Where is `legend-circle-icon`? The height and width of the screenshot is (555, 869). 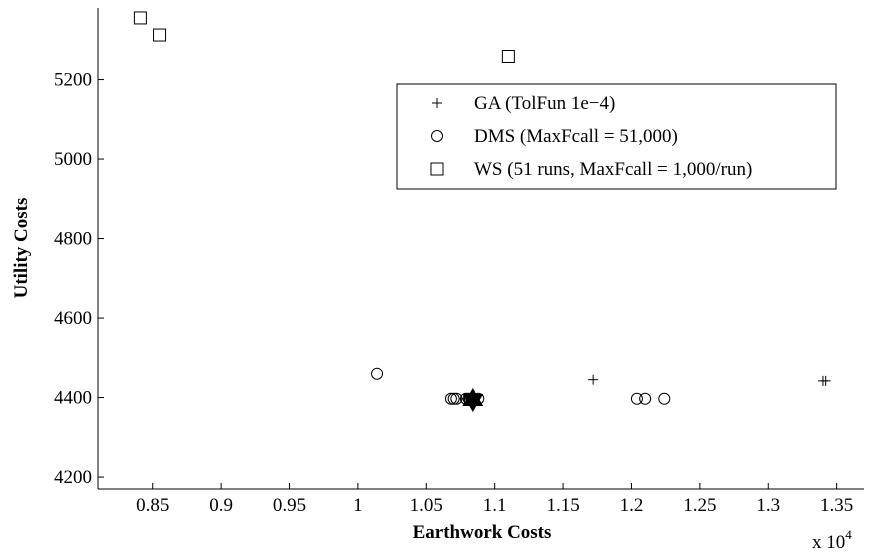 legend-circle-icon is located at coordinates (437, 136).